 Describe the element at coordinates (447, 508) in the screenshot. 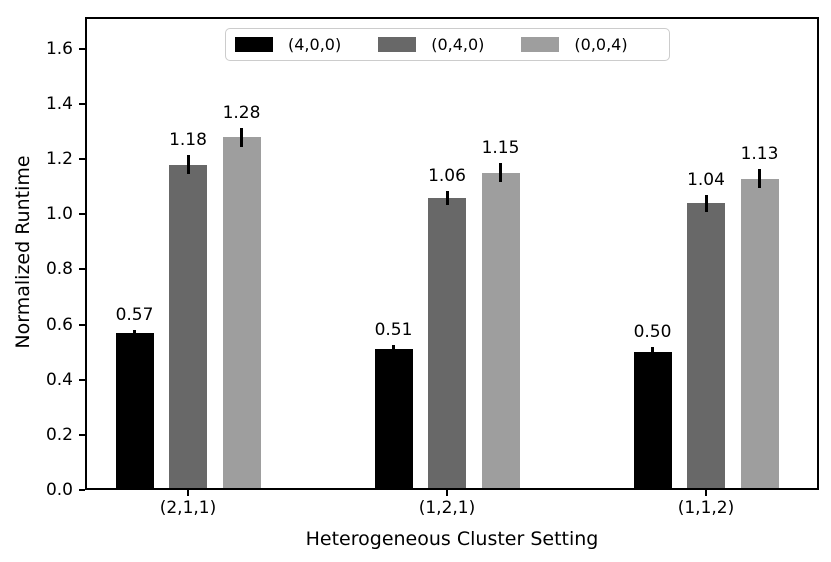

I see `x-tick-label: (1,2,1)` at that location.